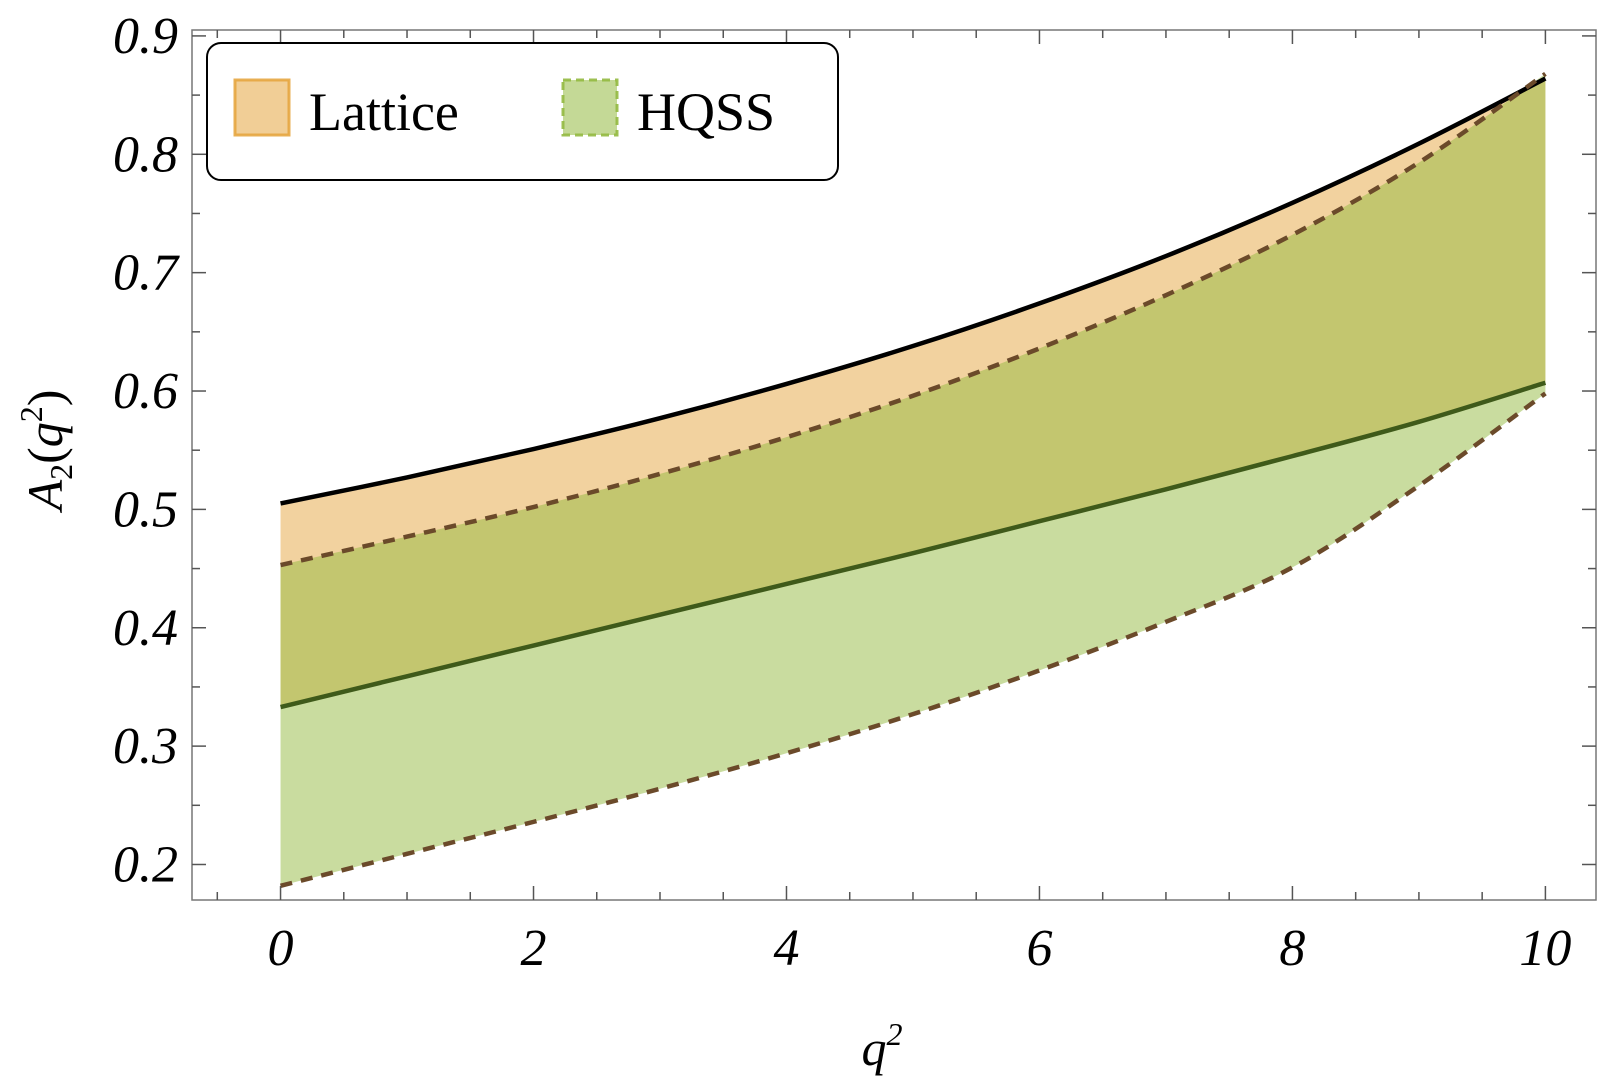  What do you see at coordinates (145, 509) in the screenshot?
I see `y-tick-label: 0.5` at bounding box center [145, 509].